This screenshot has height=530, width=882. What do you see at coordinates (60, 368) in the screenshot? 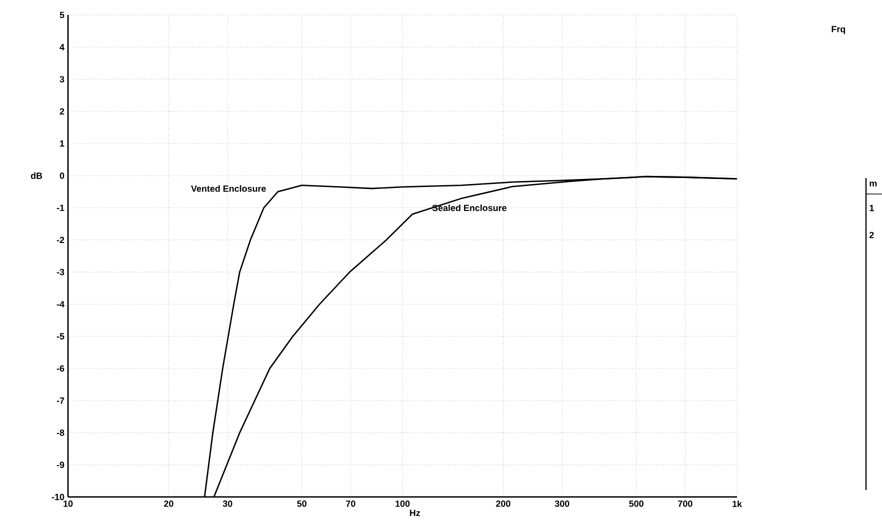
I see `y-tick-label: -6` at bounding box center [60, 368].